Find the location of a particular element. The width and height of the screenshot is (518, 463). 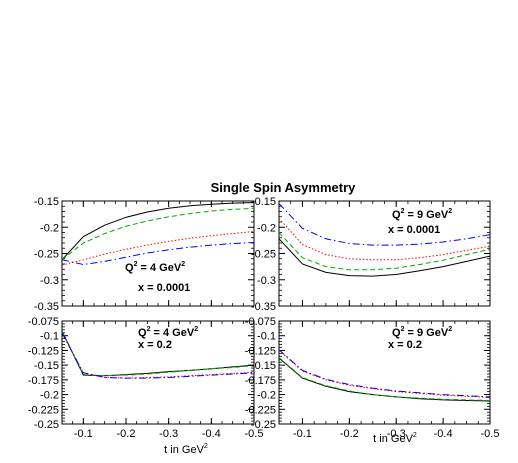

x-axis-label-right-text: t in GeV is located at coordinates (393, 439).